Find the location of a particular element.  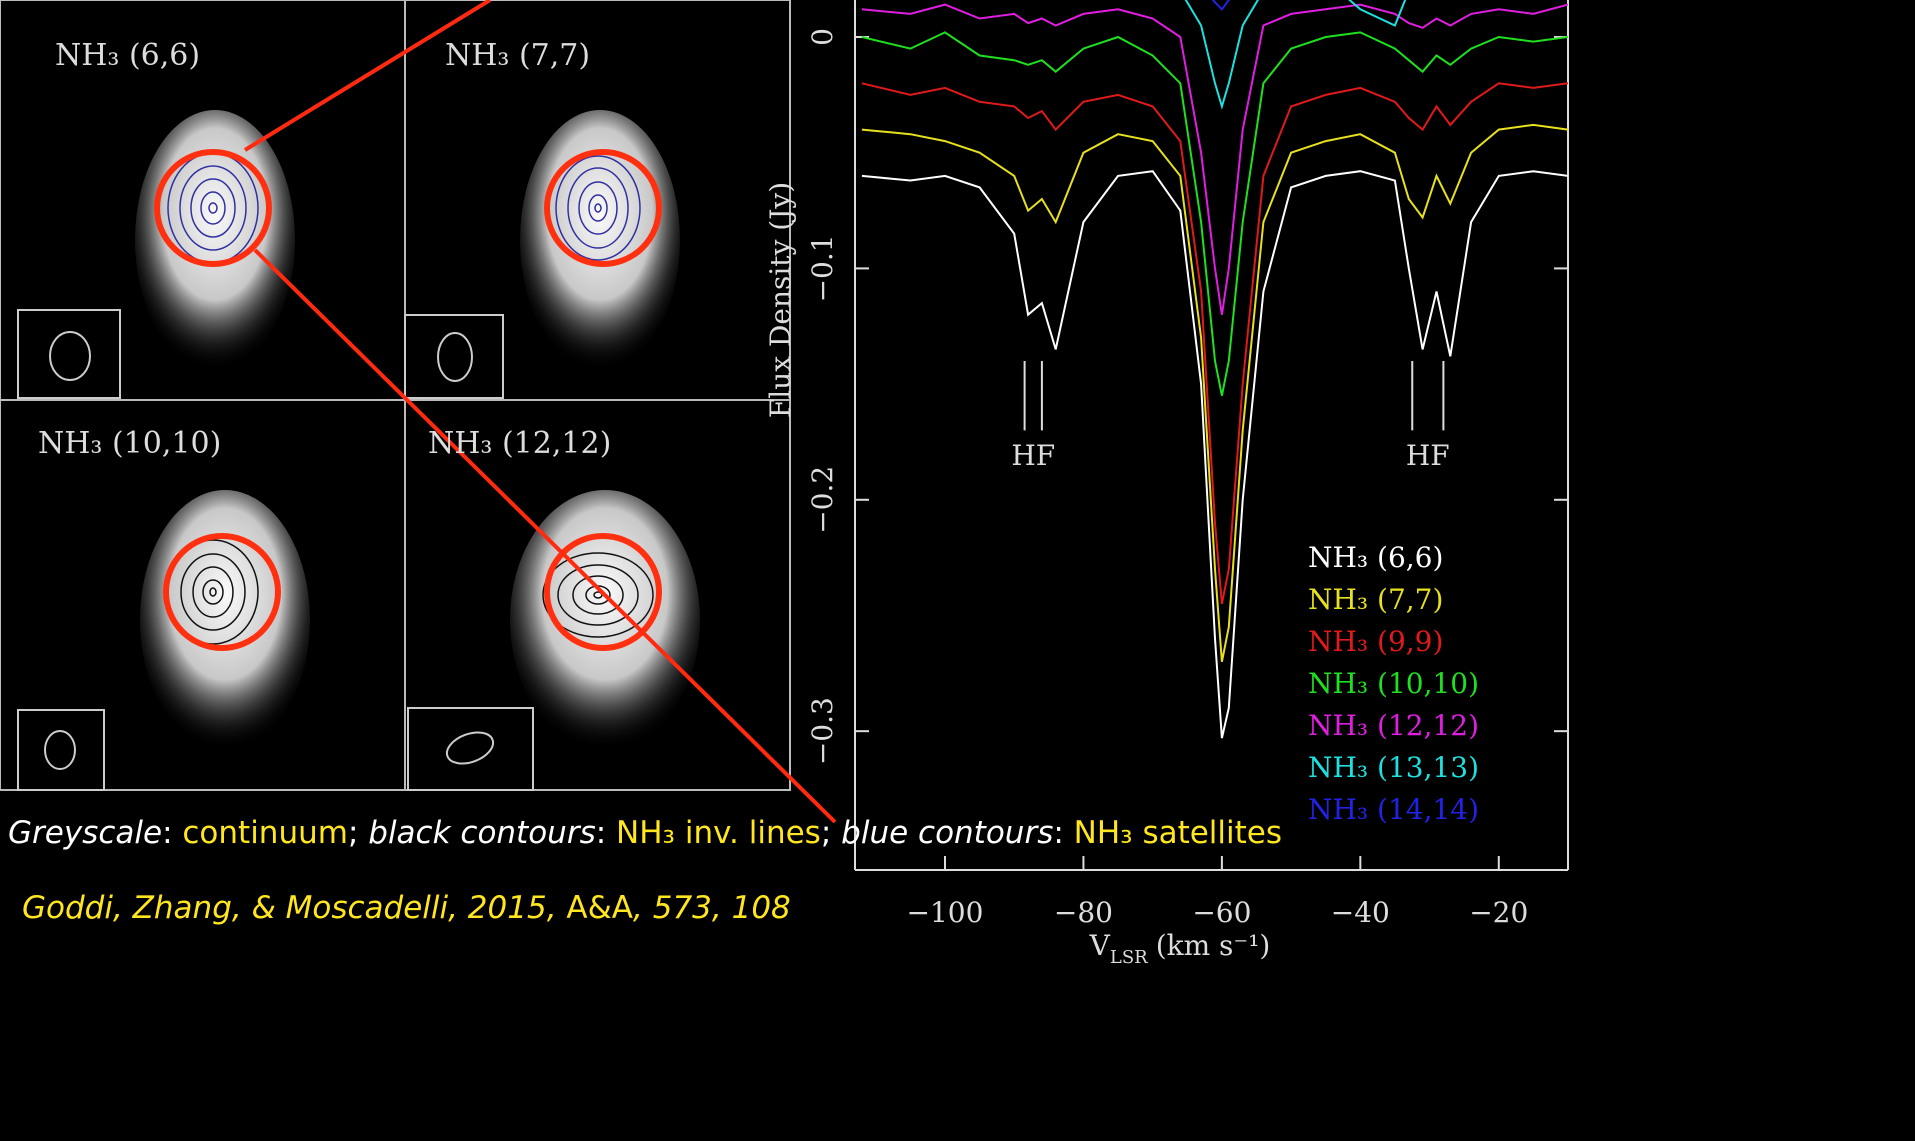

x-label-symbol: V is located at coordinates (1100, 945).